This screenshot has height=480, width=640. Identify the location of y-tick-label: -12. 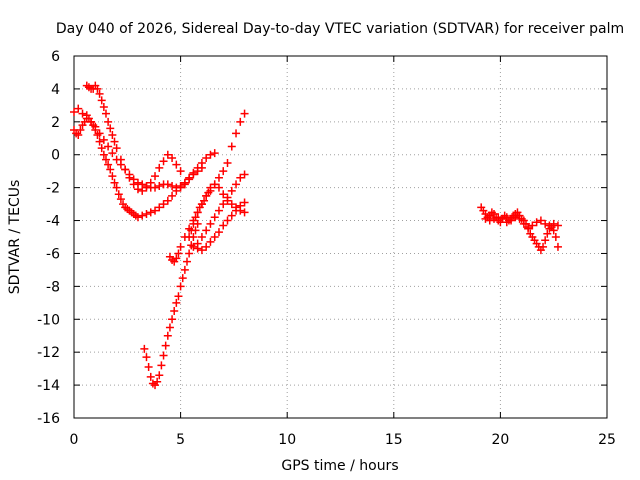
(48, 353).